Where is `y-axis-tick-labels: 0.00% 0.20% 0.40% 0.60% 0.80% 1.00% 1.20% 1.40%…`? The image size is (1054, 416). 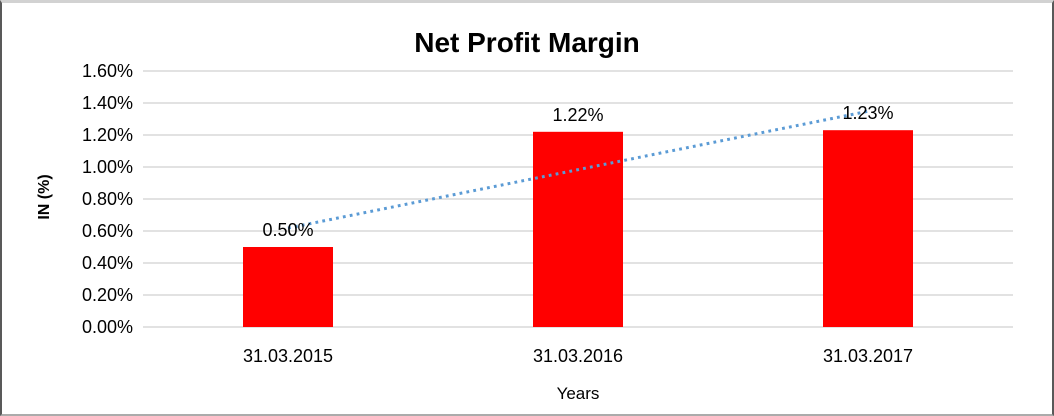
y-axis-tick-labels: 0.00% 0.20% 0.40% 0.60% 0.80% 1.00% 1.20% 1.40%… is located at coordinates (107, 199).